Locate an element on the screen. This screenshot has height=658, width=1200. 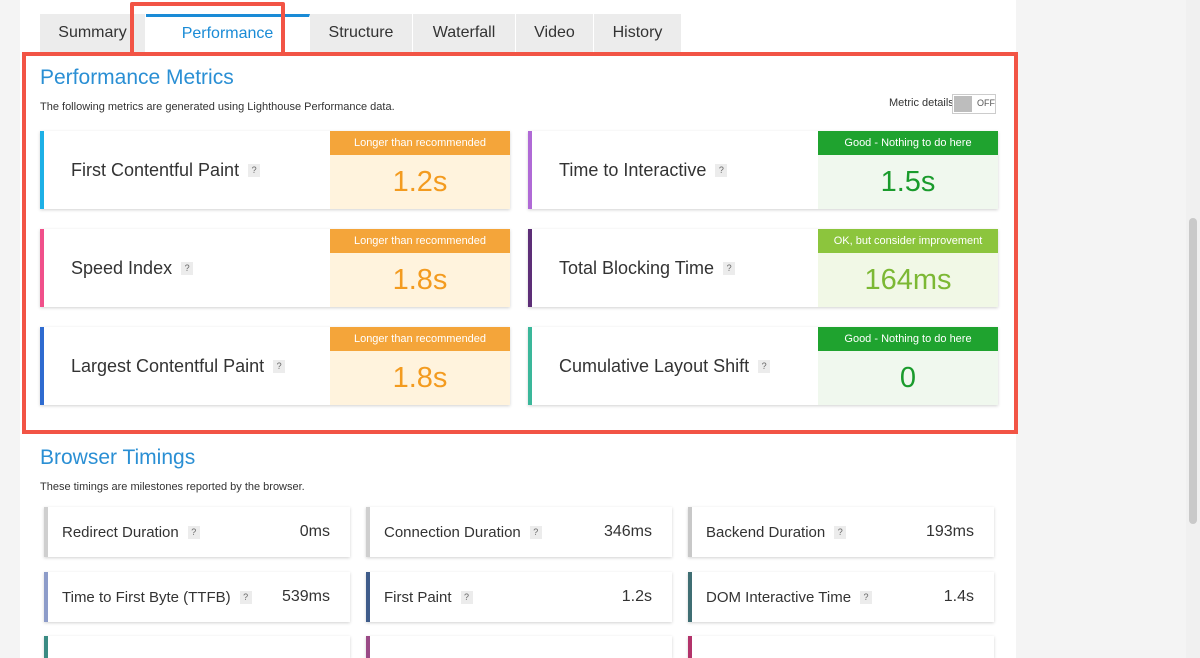
metric-score: OK, but consider improvement 164ms is located at coordinates (908, 268).